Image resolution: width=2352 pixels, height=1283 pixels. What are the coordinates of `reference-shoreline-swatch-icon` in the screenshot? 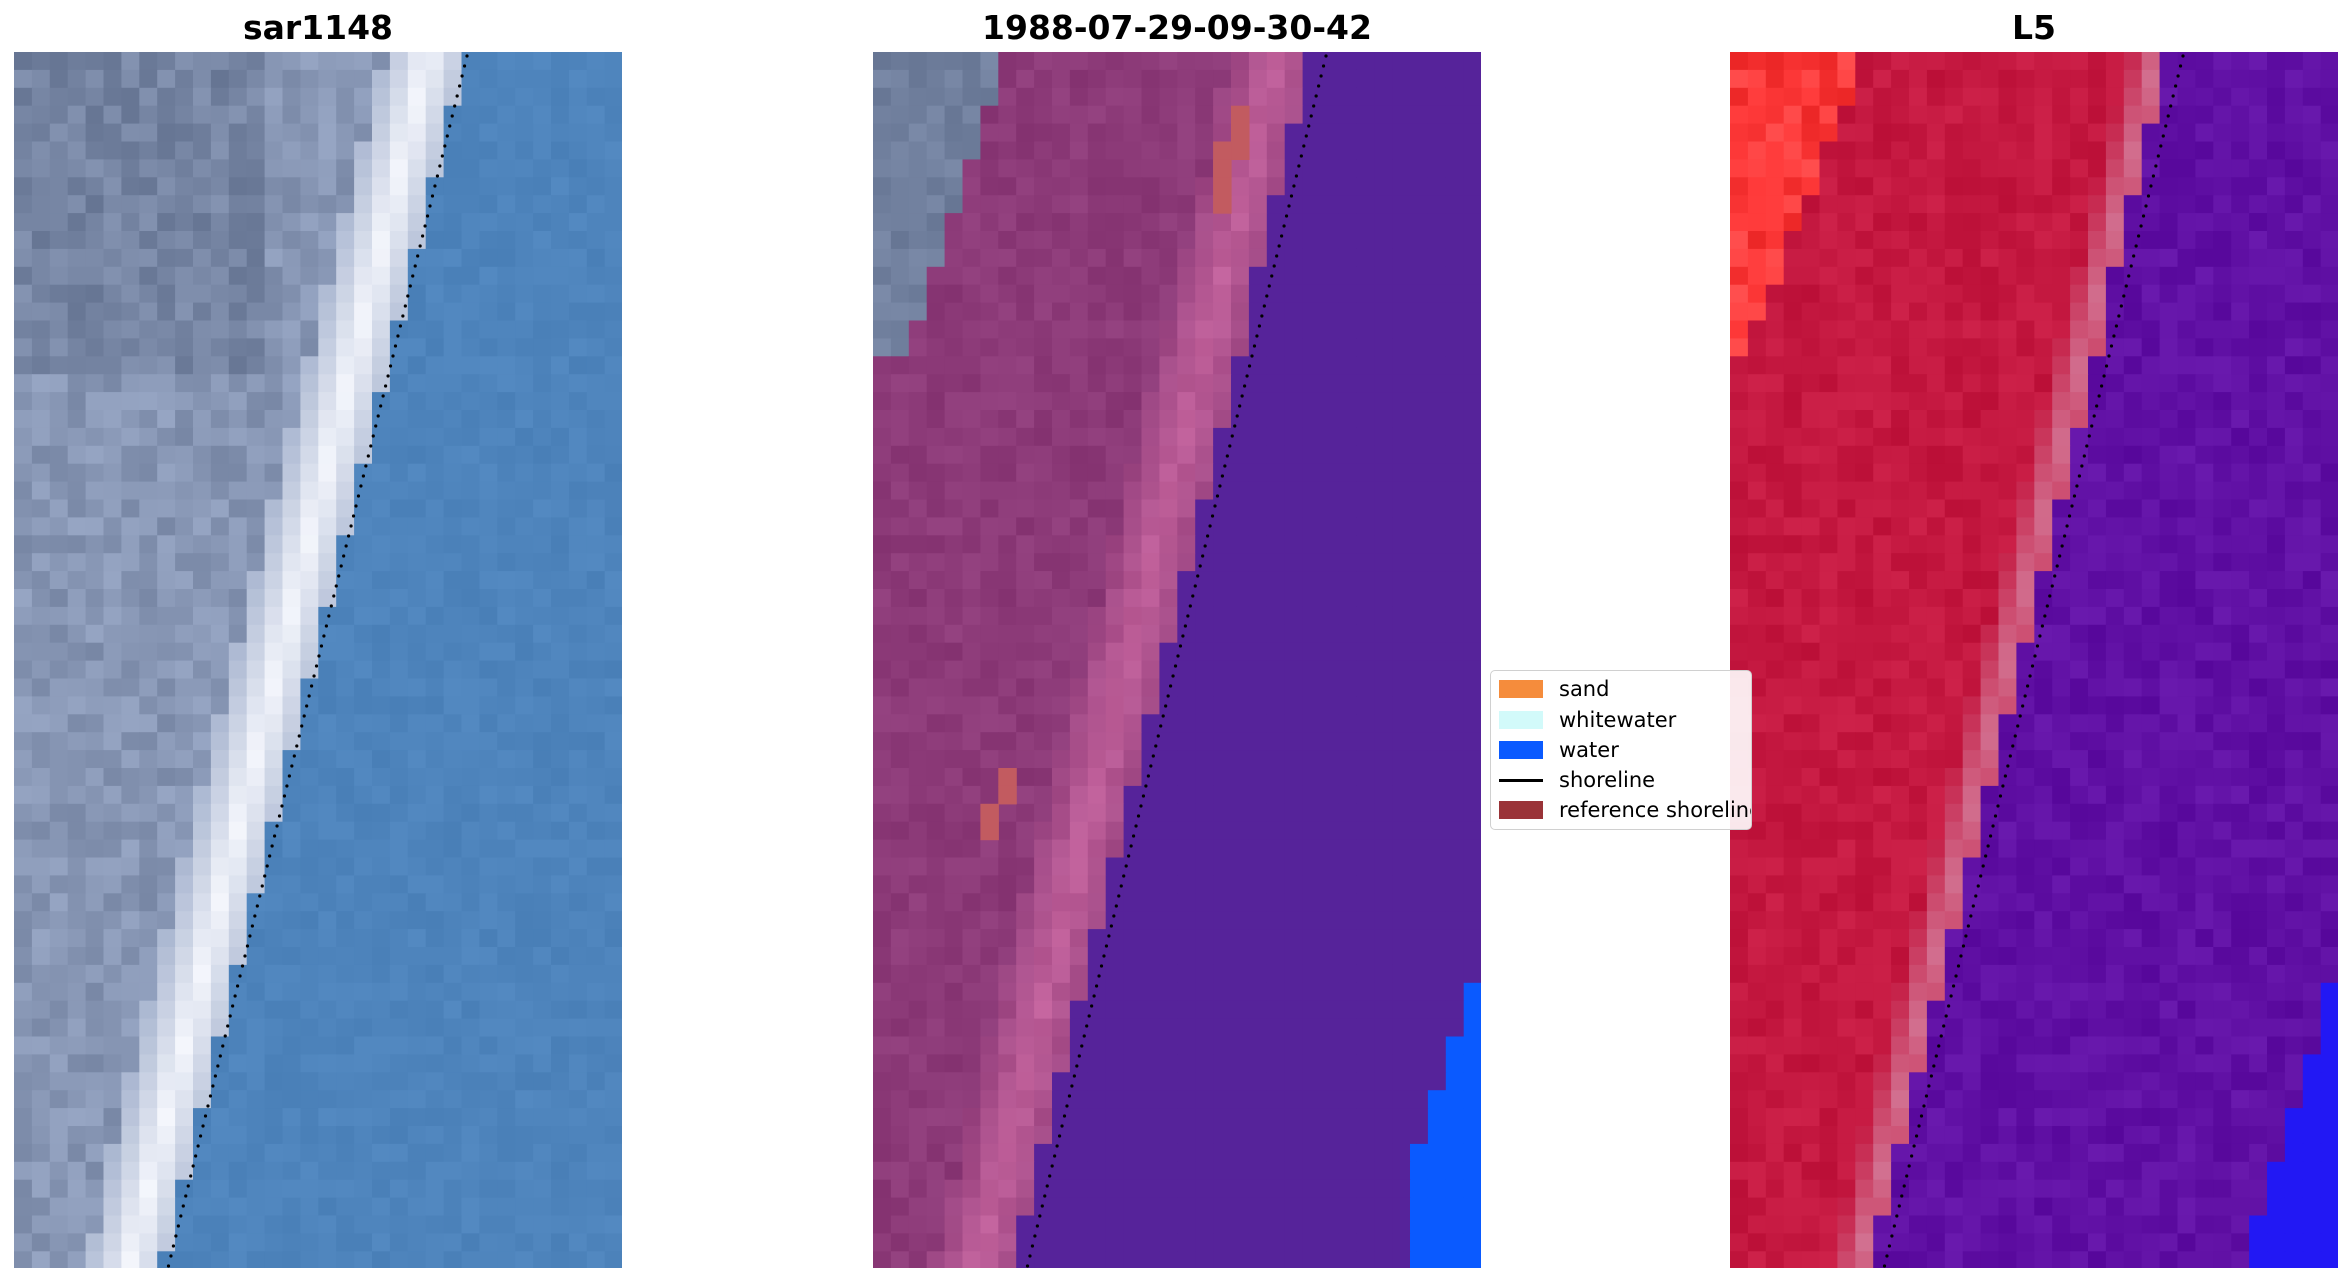 It's located at (1521, 810).